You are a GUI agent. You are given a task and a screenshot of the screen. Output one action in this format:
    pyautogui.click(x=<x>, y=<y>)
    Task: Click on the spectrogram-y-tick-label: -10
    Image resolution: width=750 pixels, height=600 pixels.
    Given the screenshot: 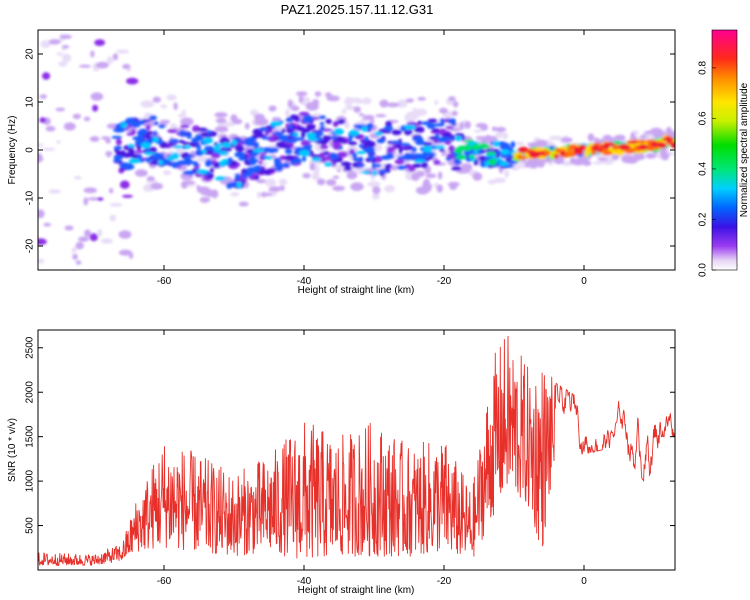 What is the action you would take?
    pyautogui.click(x=30, y=197)
    